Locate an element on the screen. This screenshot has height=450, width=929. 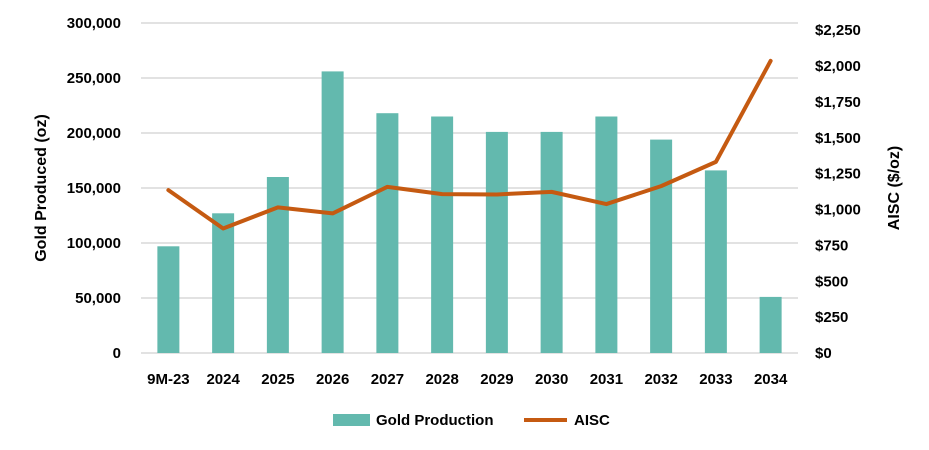
y2-tick-label: $2,000 is located at coordinates (838, 66).